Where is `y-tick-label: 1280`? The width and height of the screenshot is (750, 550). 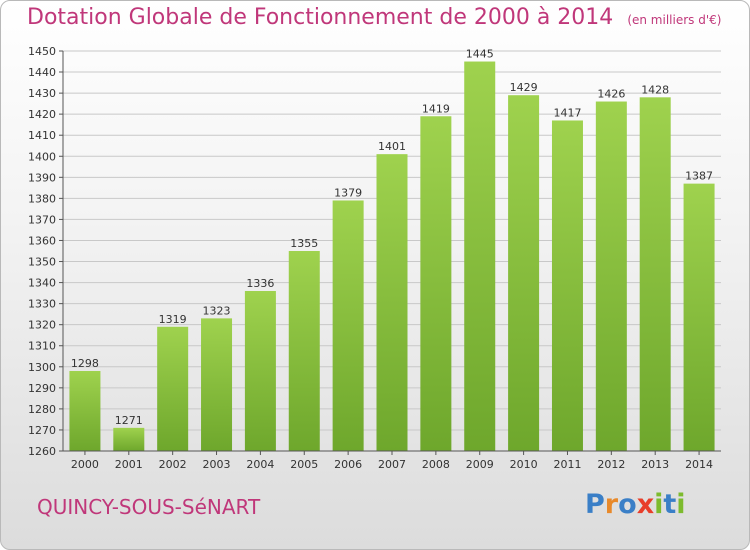 y-tick-label: 1280 is located at coordinates (42, 409).